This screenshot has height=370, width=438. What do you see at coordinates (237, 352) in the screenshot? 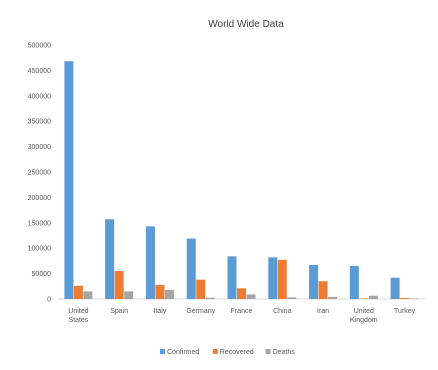
I see `legend-label-recovered: Recovered` at bounding box center [237, 352].